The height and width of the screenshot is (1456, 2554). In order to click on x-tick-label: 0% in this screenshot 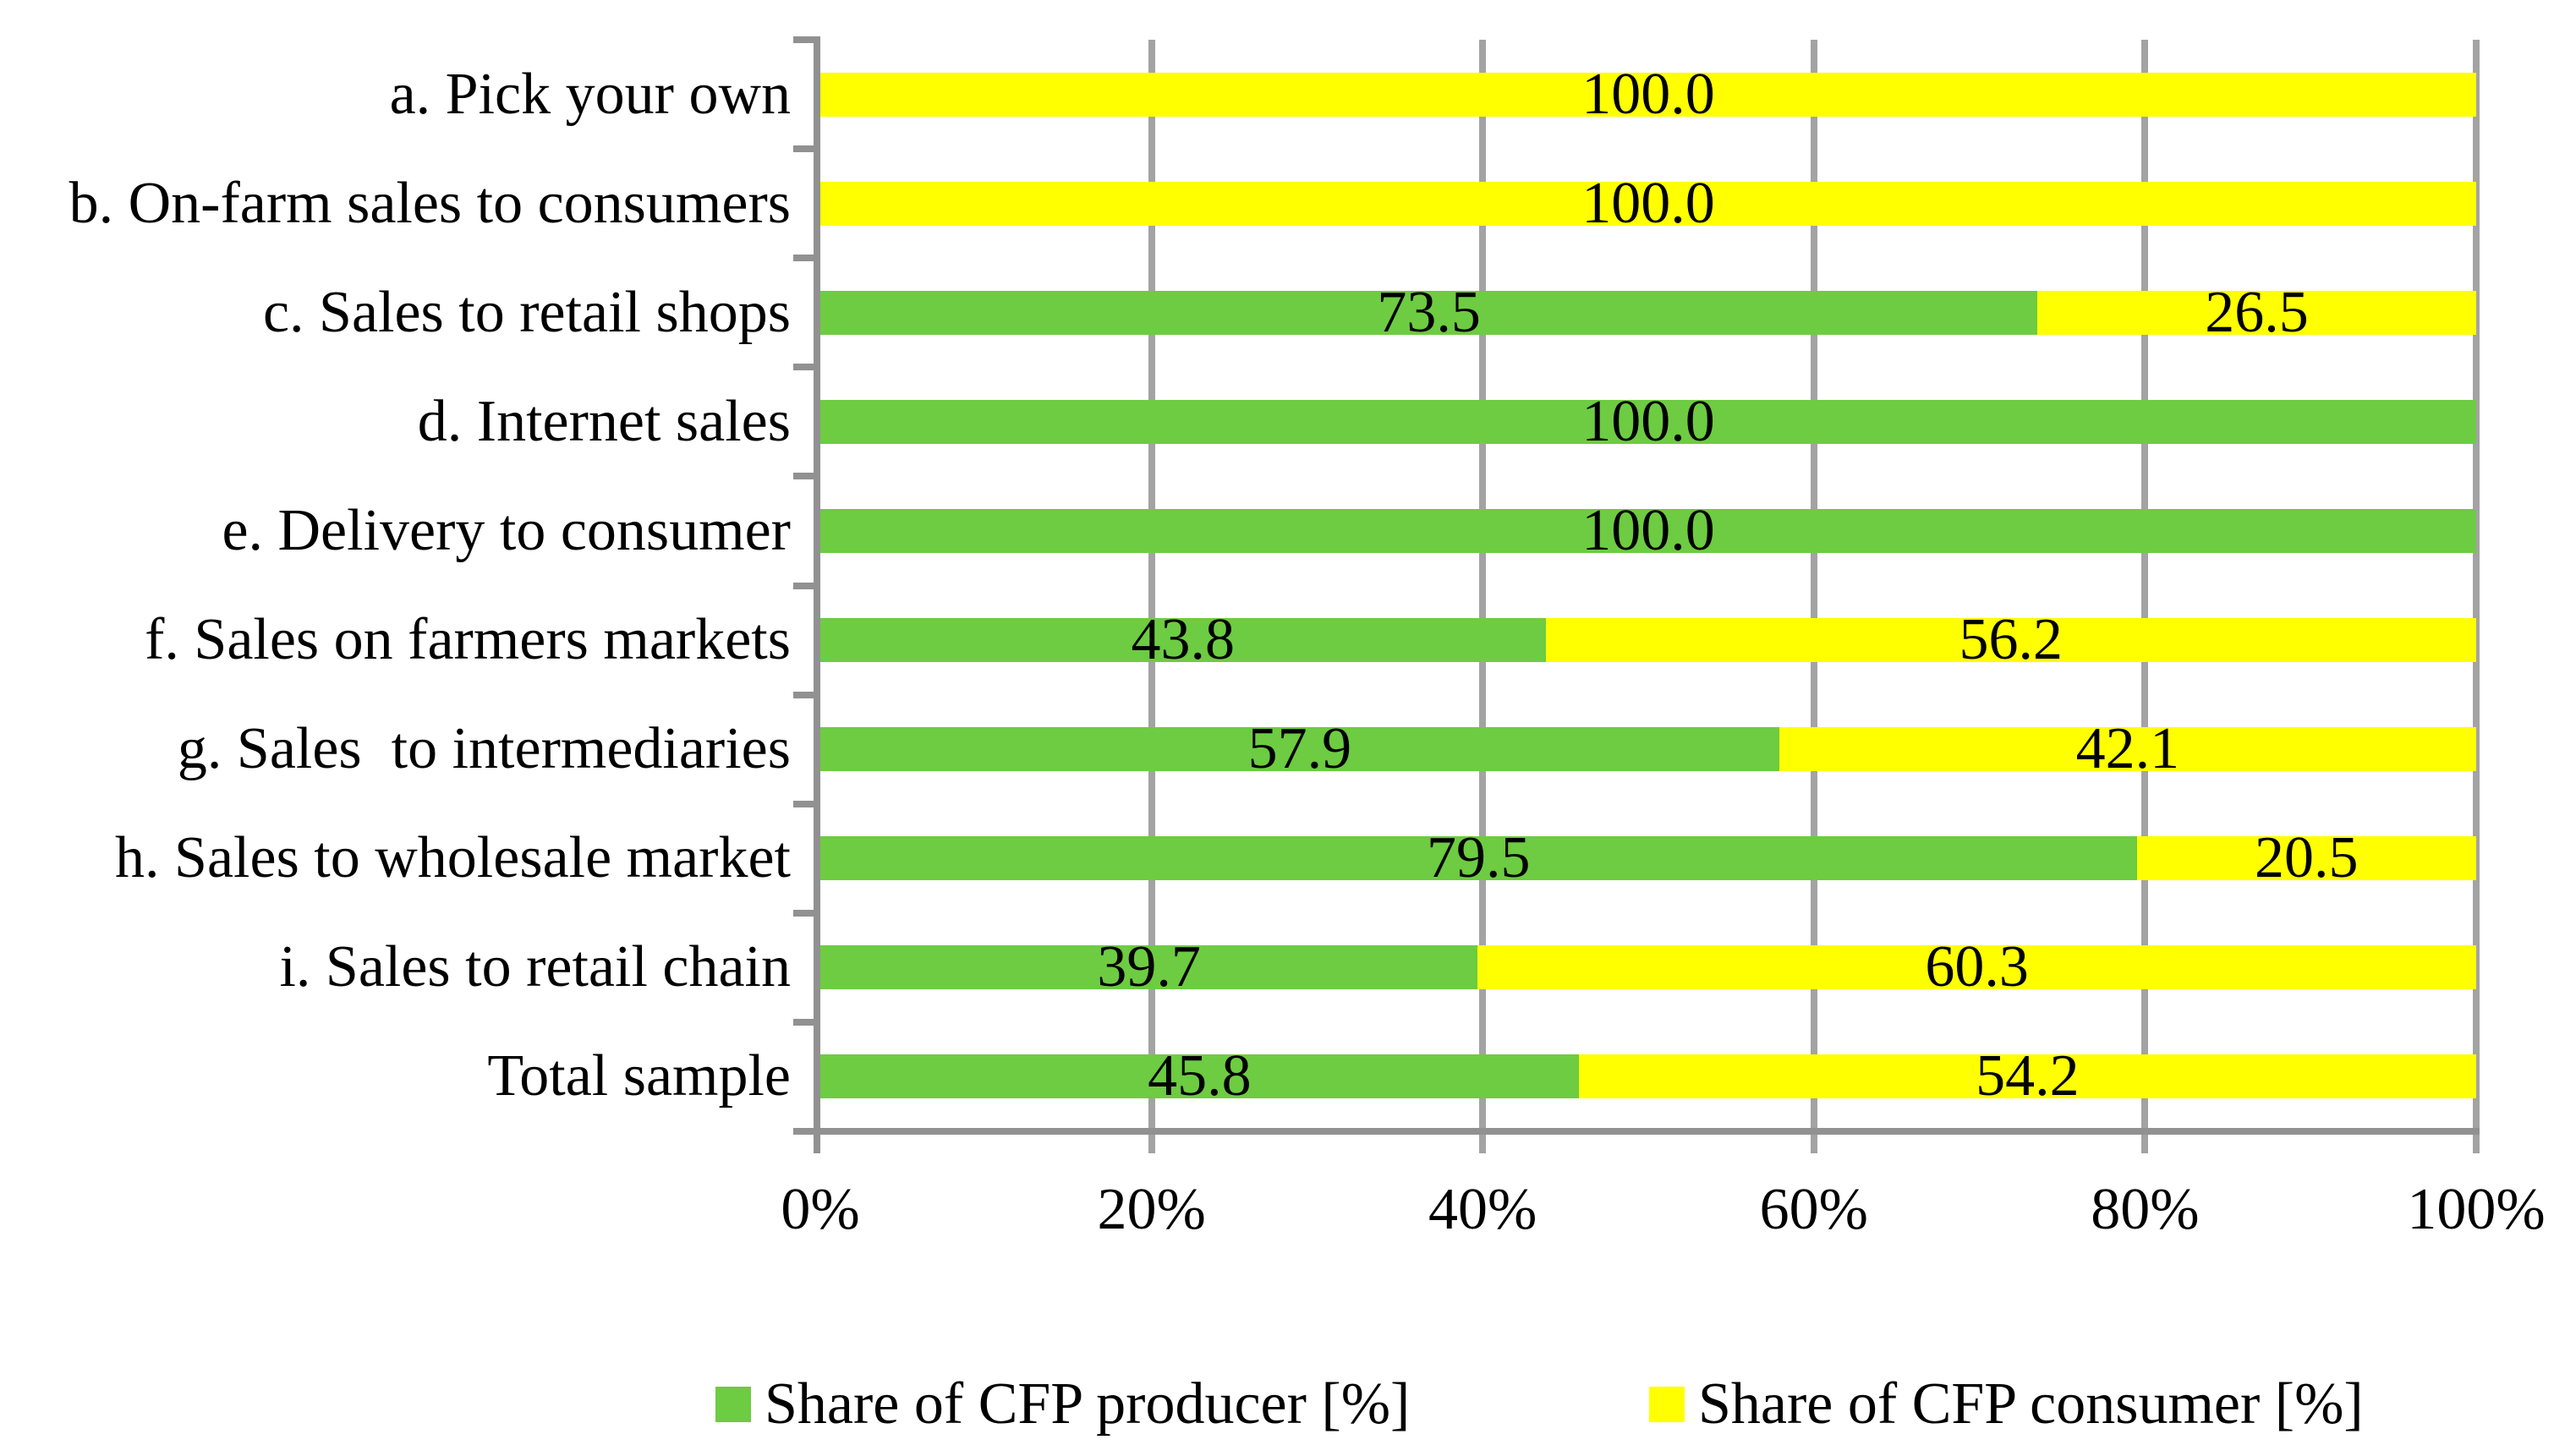, I will do `click(820, 1209)`.